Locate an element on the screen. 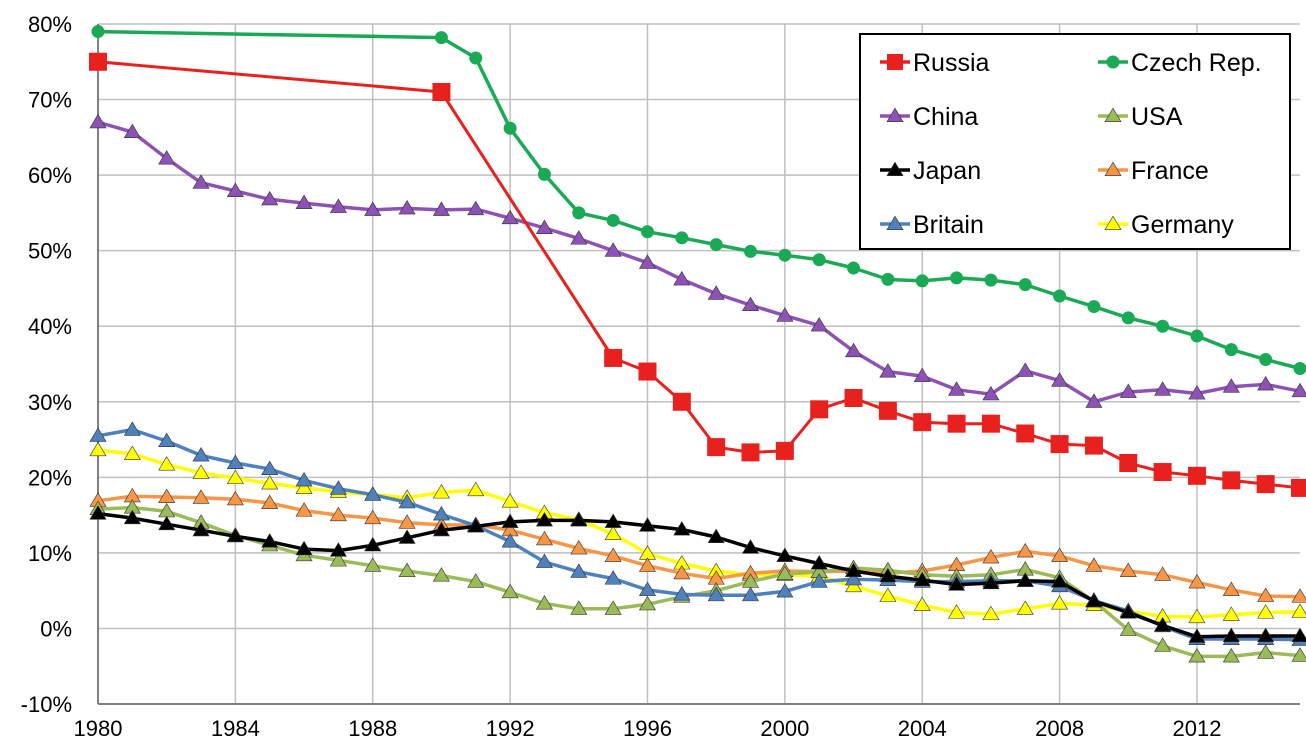 This screenshot has width=1306, height=754. legend-item-russia: Russia is located at coordinates (935, 63).